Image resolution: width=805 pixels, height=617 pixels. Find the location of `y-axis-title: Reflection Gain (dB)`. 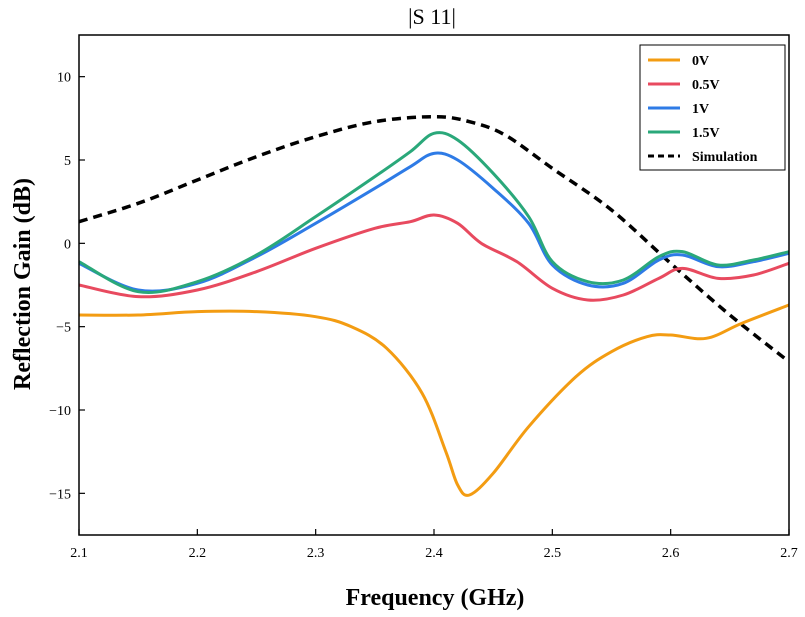

y-axis-title: Reflection Gain (dB) is located at coordinates (23, 284).